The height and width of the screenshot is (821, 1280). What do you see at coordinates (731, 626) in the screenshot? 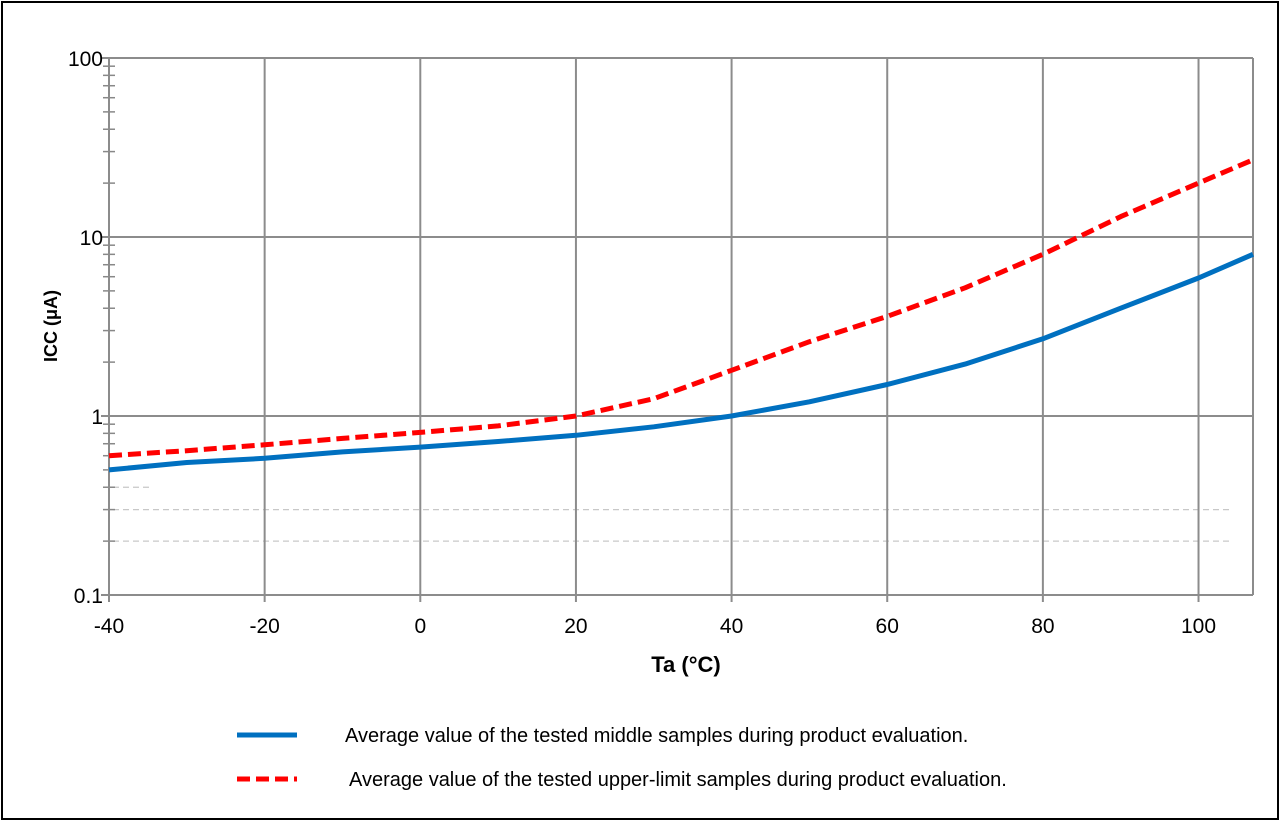
I see `x-tick-label: 40` at bounding box center [731, 626].